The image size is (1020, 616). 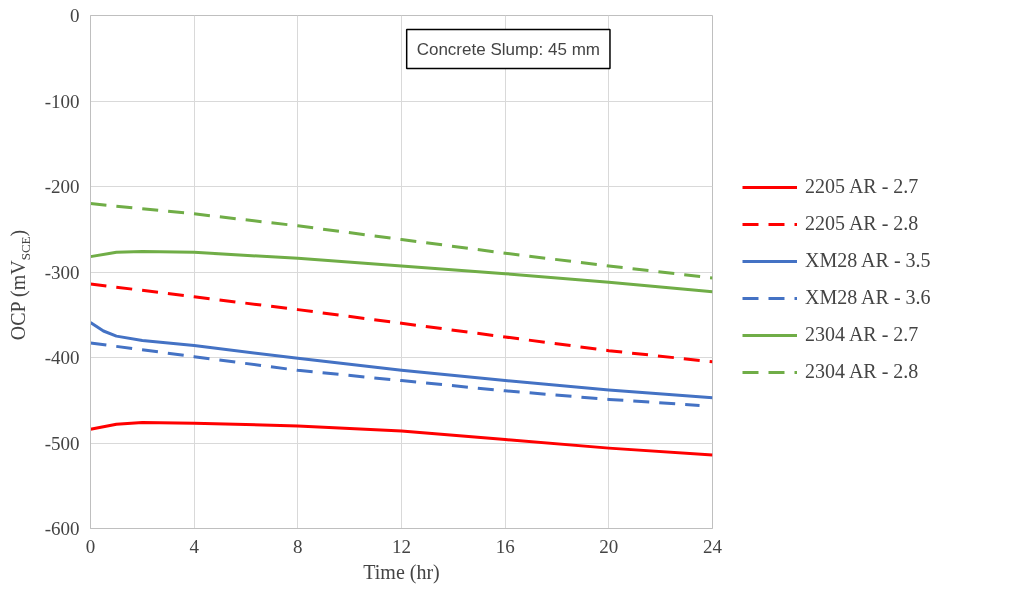 I want to click on legend-label: XM28 AR - 3.6, so click(x=868, y=297).